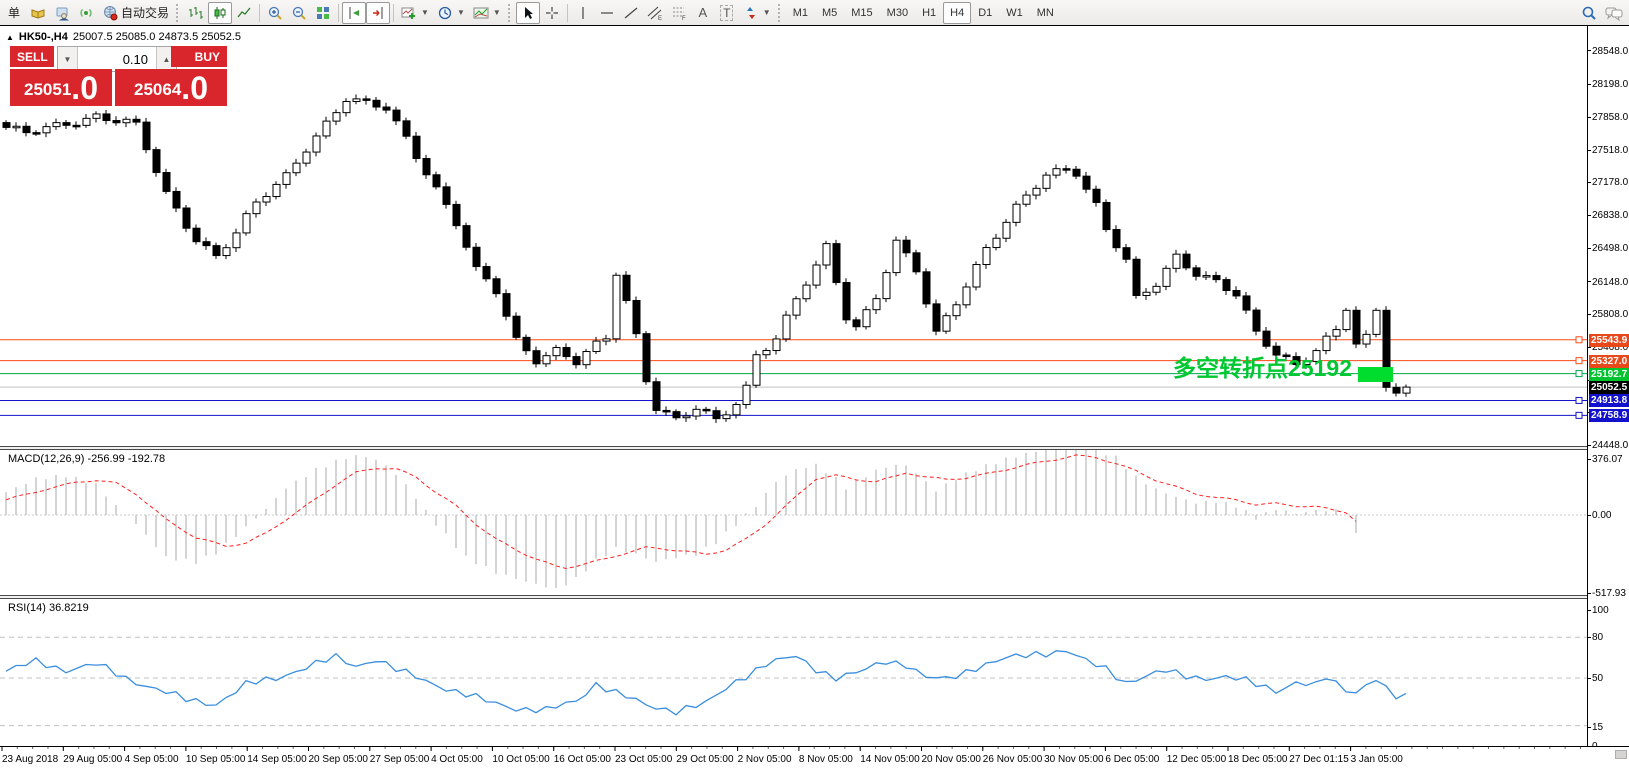 The image size is (1629, 769). Describe the element at coordinates (985, 12) in the screenshot. I see `timeframe-d1: D1` at that location.